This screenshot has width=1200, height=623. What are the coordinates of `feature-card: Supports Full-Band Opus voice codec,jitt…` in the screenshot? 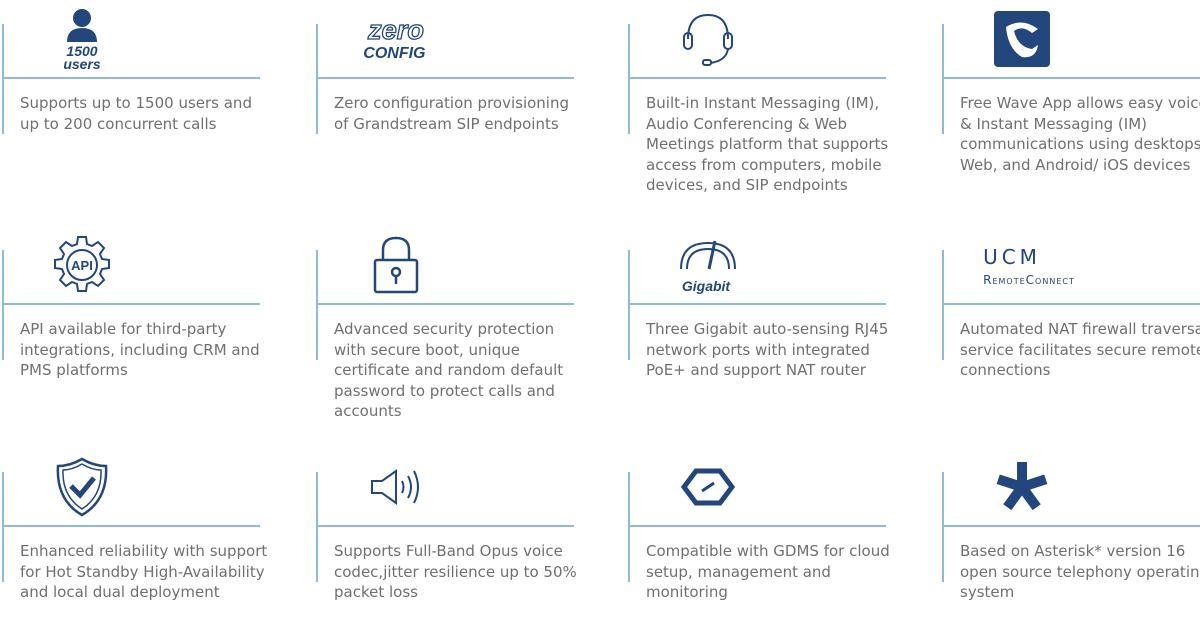 It's located at (446, 525).